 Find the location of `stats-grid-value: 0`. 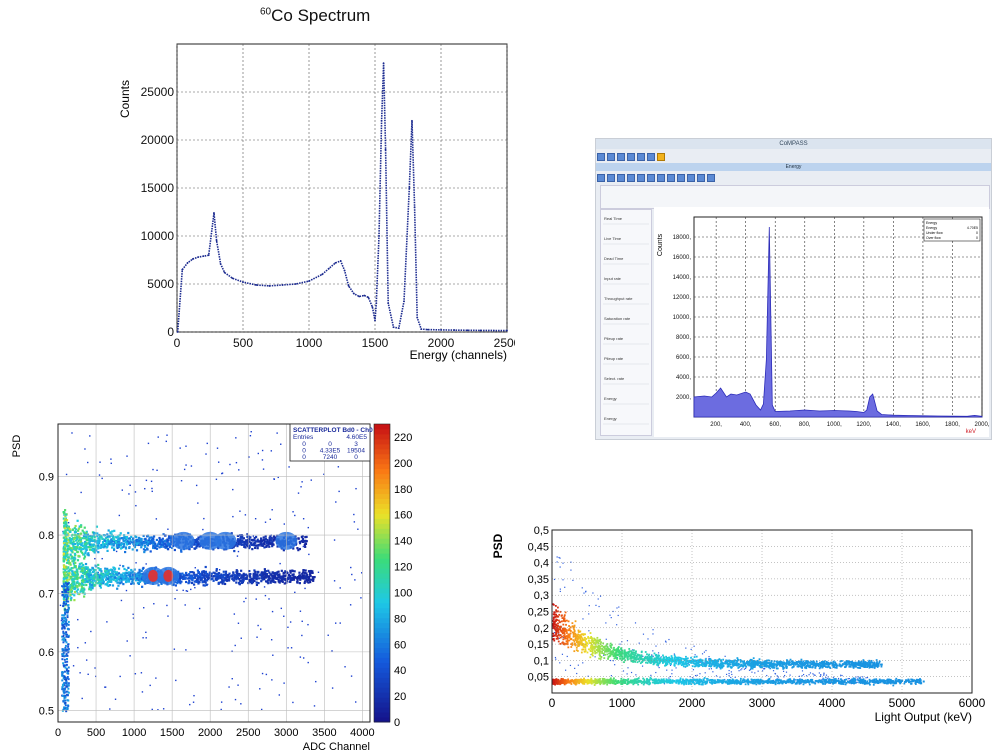

stats-grid-value: 0 is located at coordinates (304, 457).